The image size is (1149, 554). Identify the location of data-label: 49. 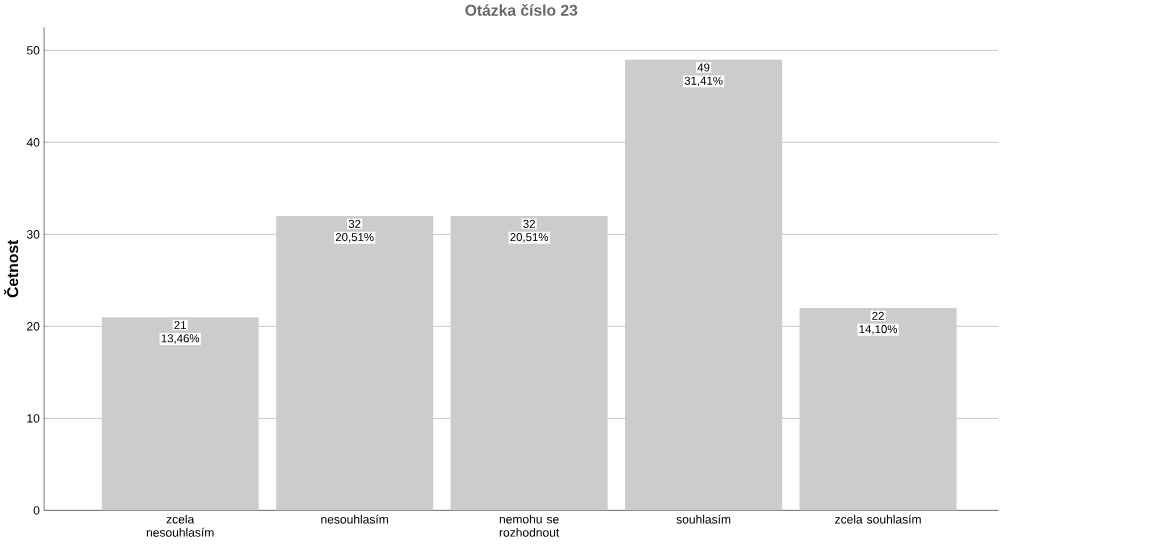
(703, 67).